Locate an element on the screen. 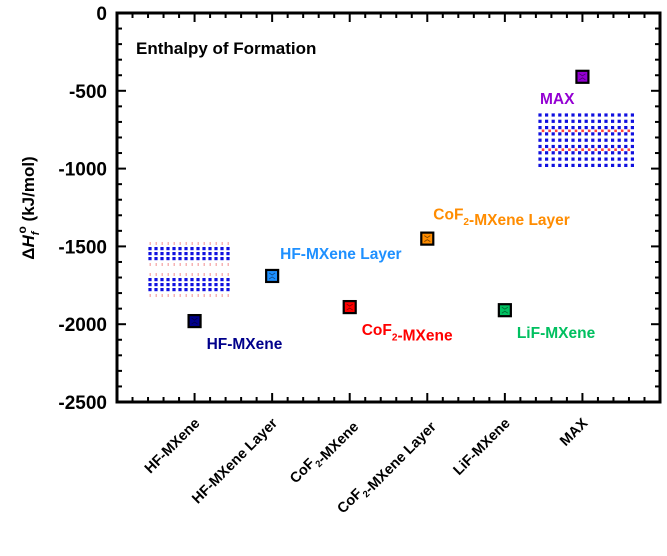  x-tick-label: HF-MXene is located at coordinates (172, 446).